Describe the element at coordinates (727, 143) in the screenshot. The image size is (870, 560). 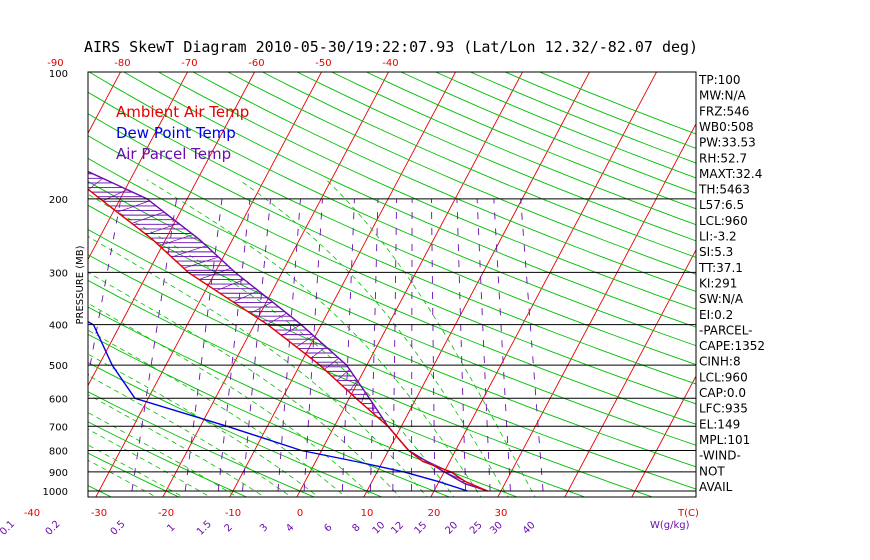
I see `stability-index-row: PW:33.53` at that location.